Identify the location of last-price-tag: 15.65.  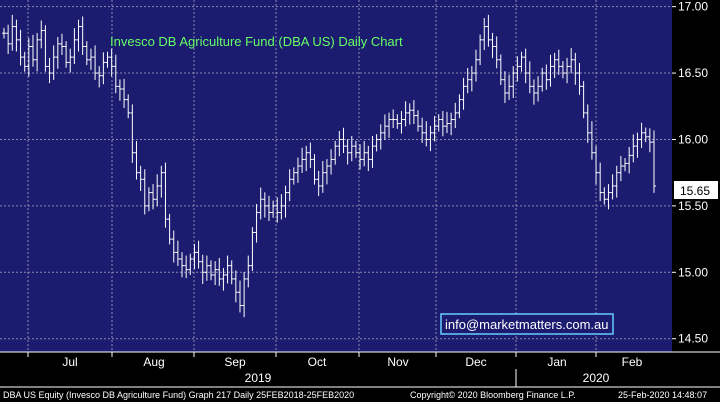
(696, 190).